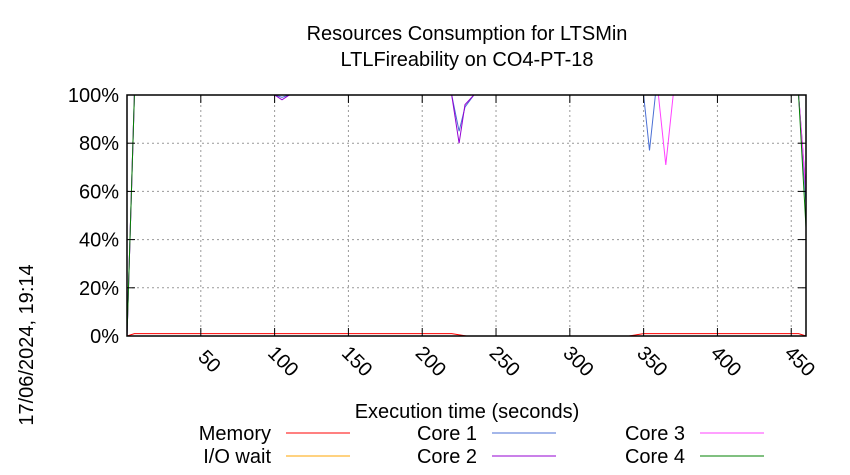  I want to click on x-tick-label: 150, so click(356, 361).